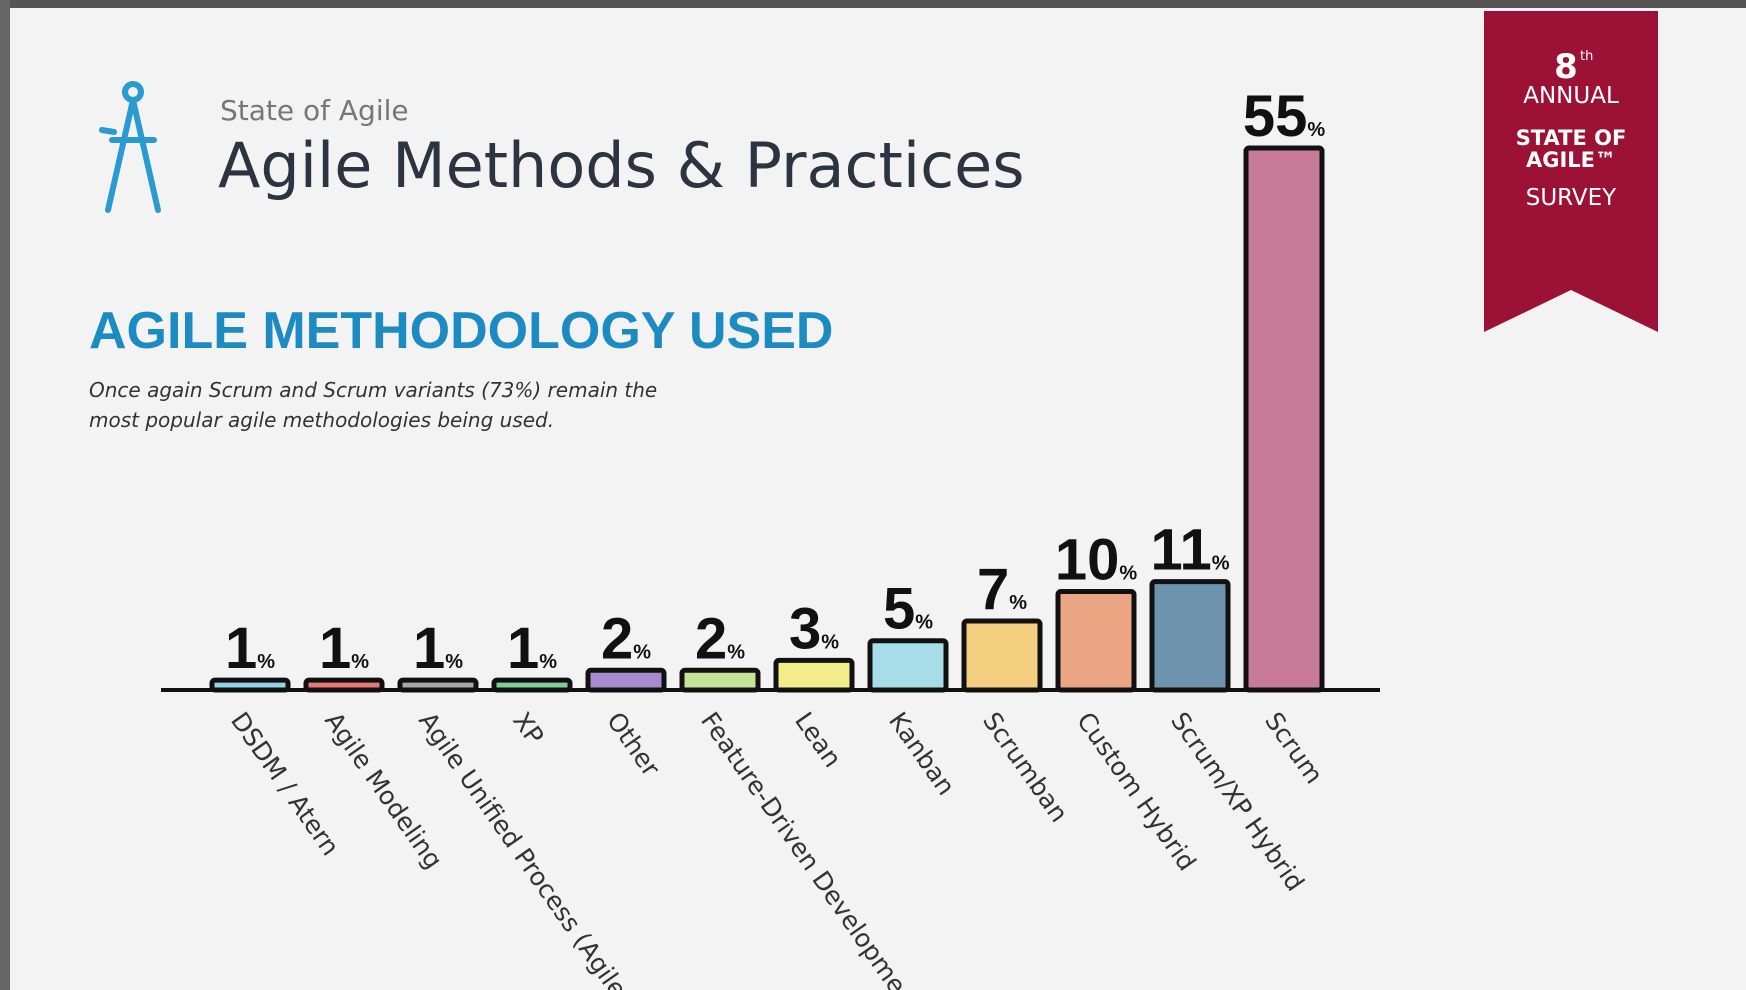 The width and height of the screenshot is (1746, 990). What do you see at coordinates (621, 165) in the screenshot?
I see `page-title: Agile Methods & Practices` at bounding box center [621, 165].